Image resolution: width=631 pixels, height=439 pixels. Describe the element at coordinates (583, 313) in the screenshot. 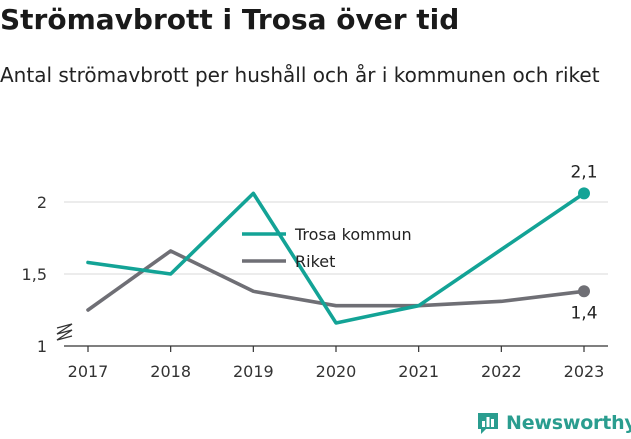

I see `data-label-riket: 1,4` at that location.